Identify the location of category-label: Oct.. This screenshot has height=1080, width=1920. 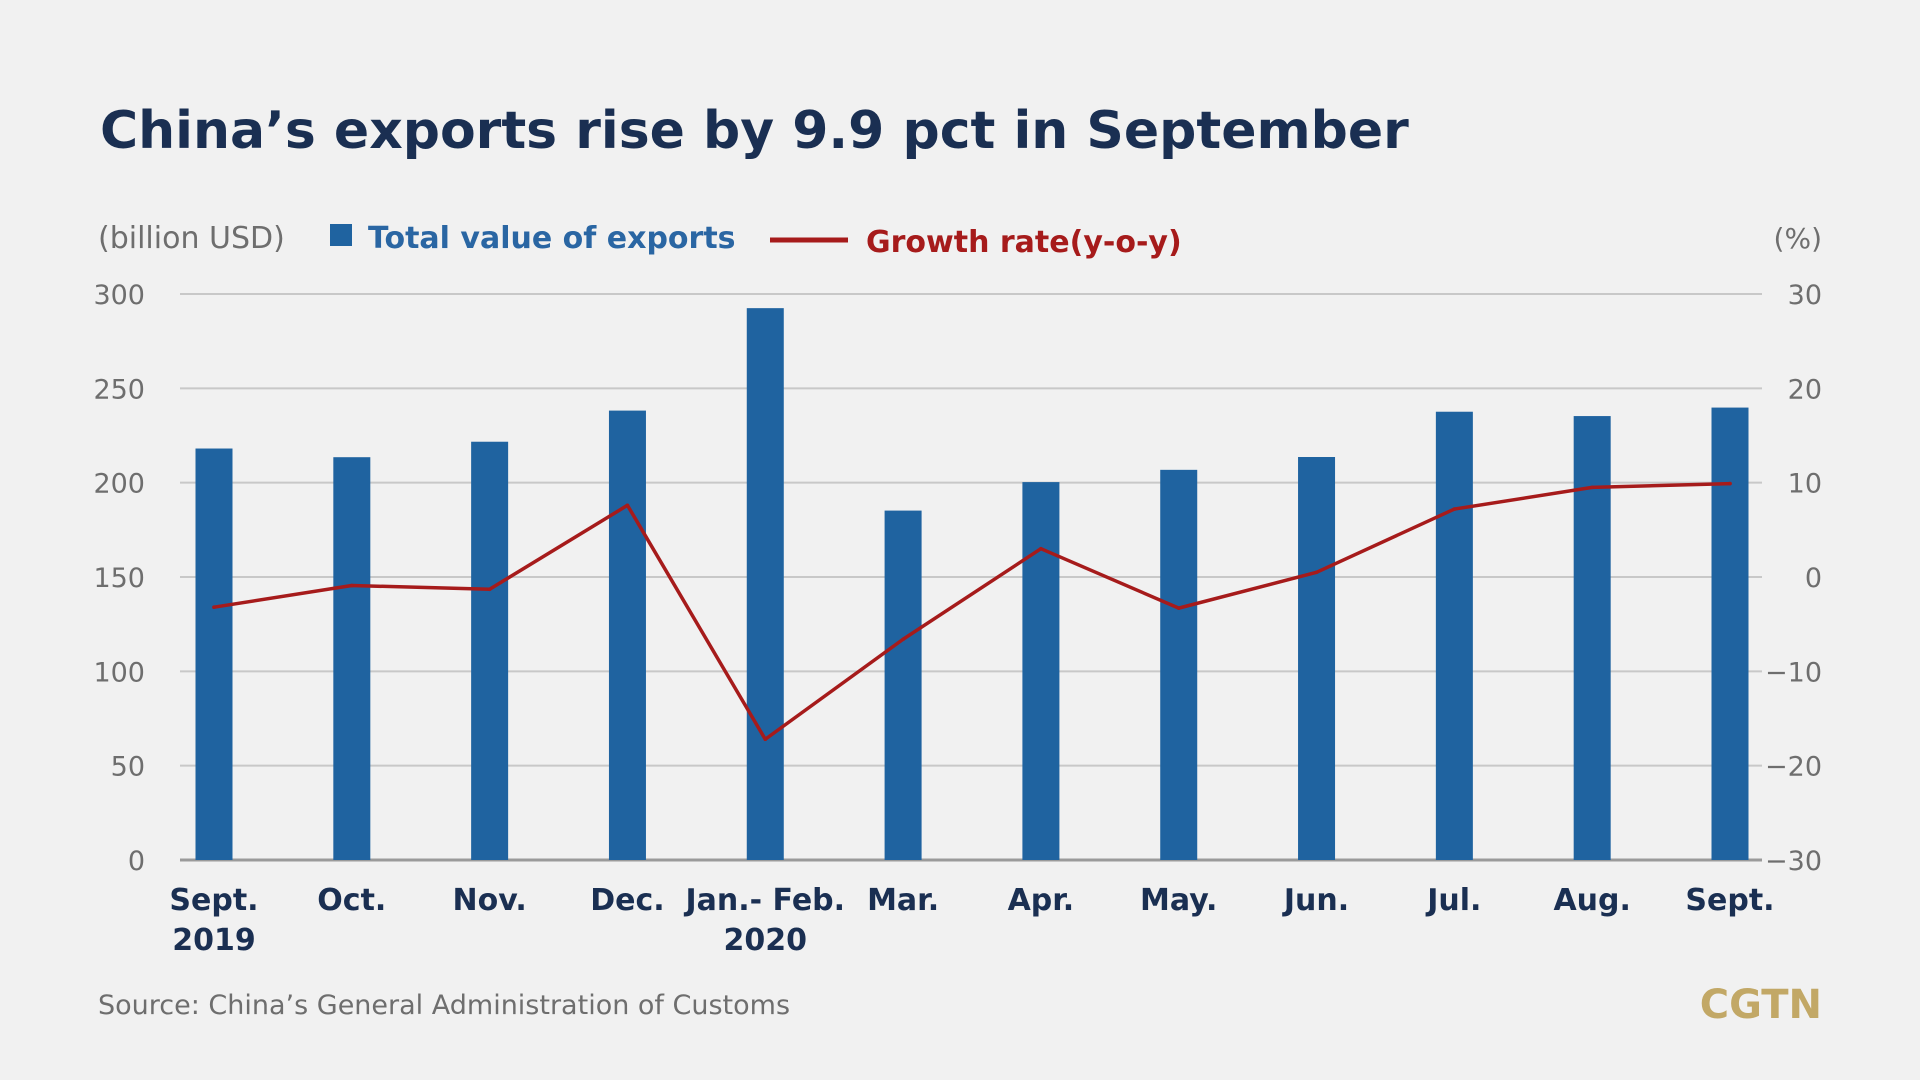
(351, 900).